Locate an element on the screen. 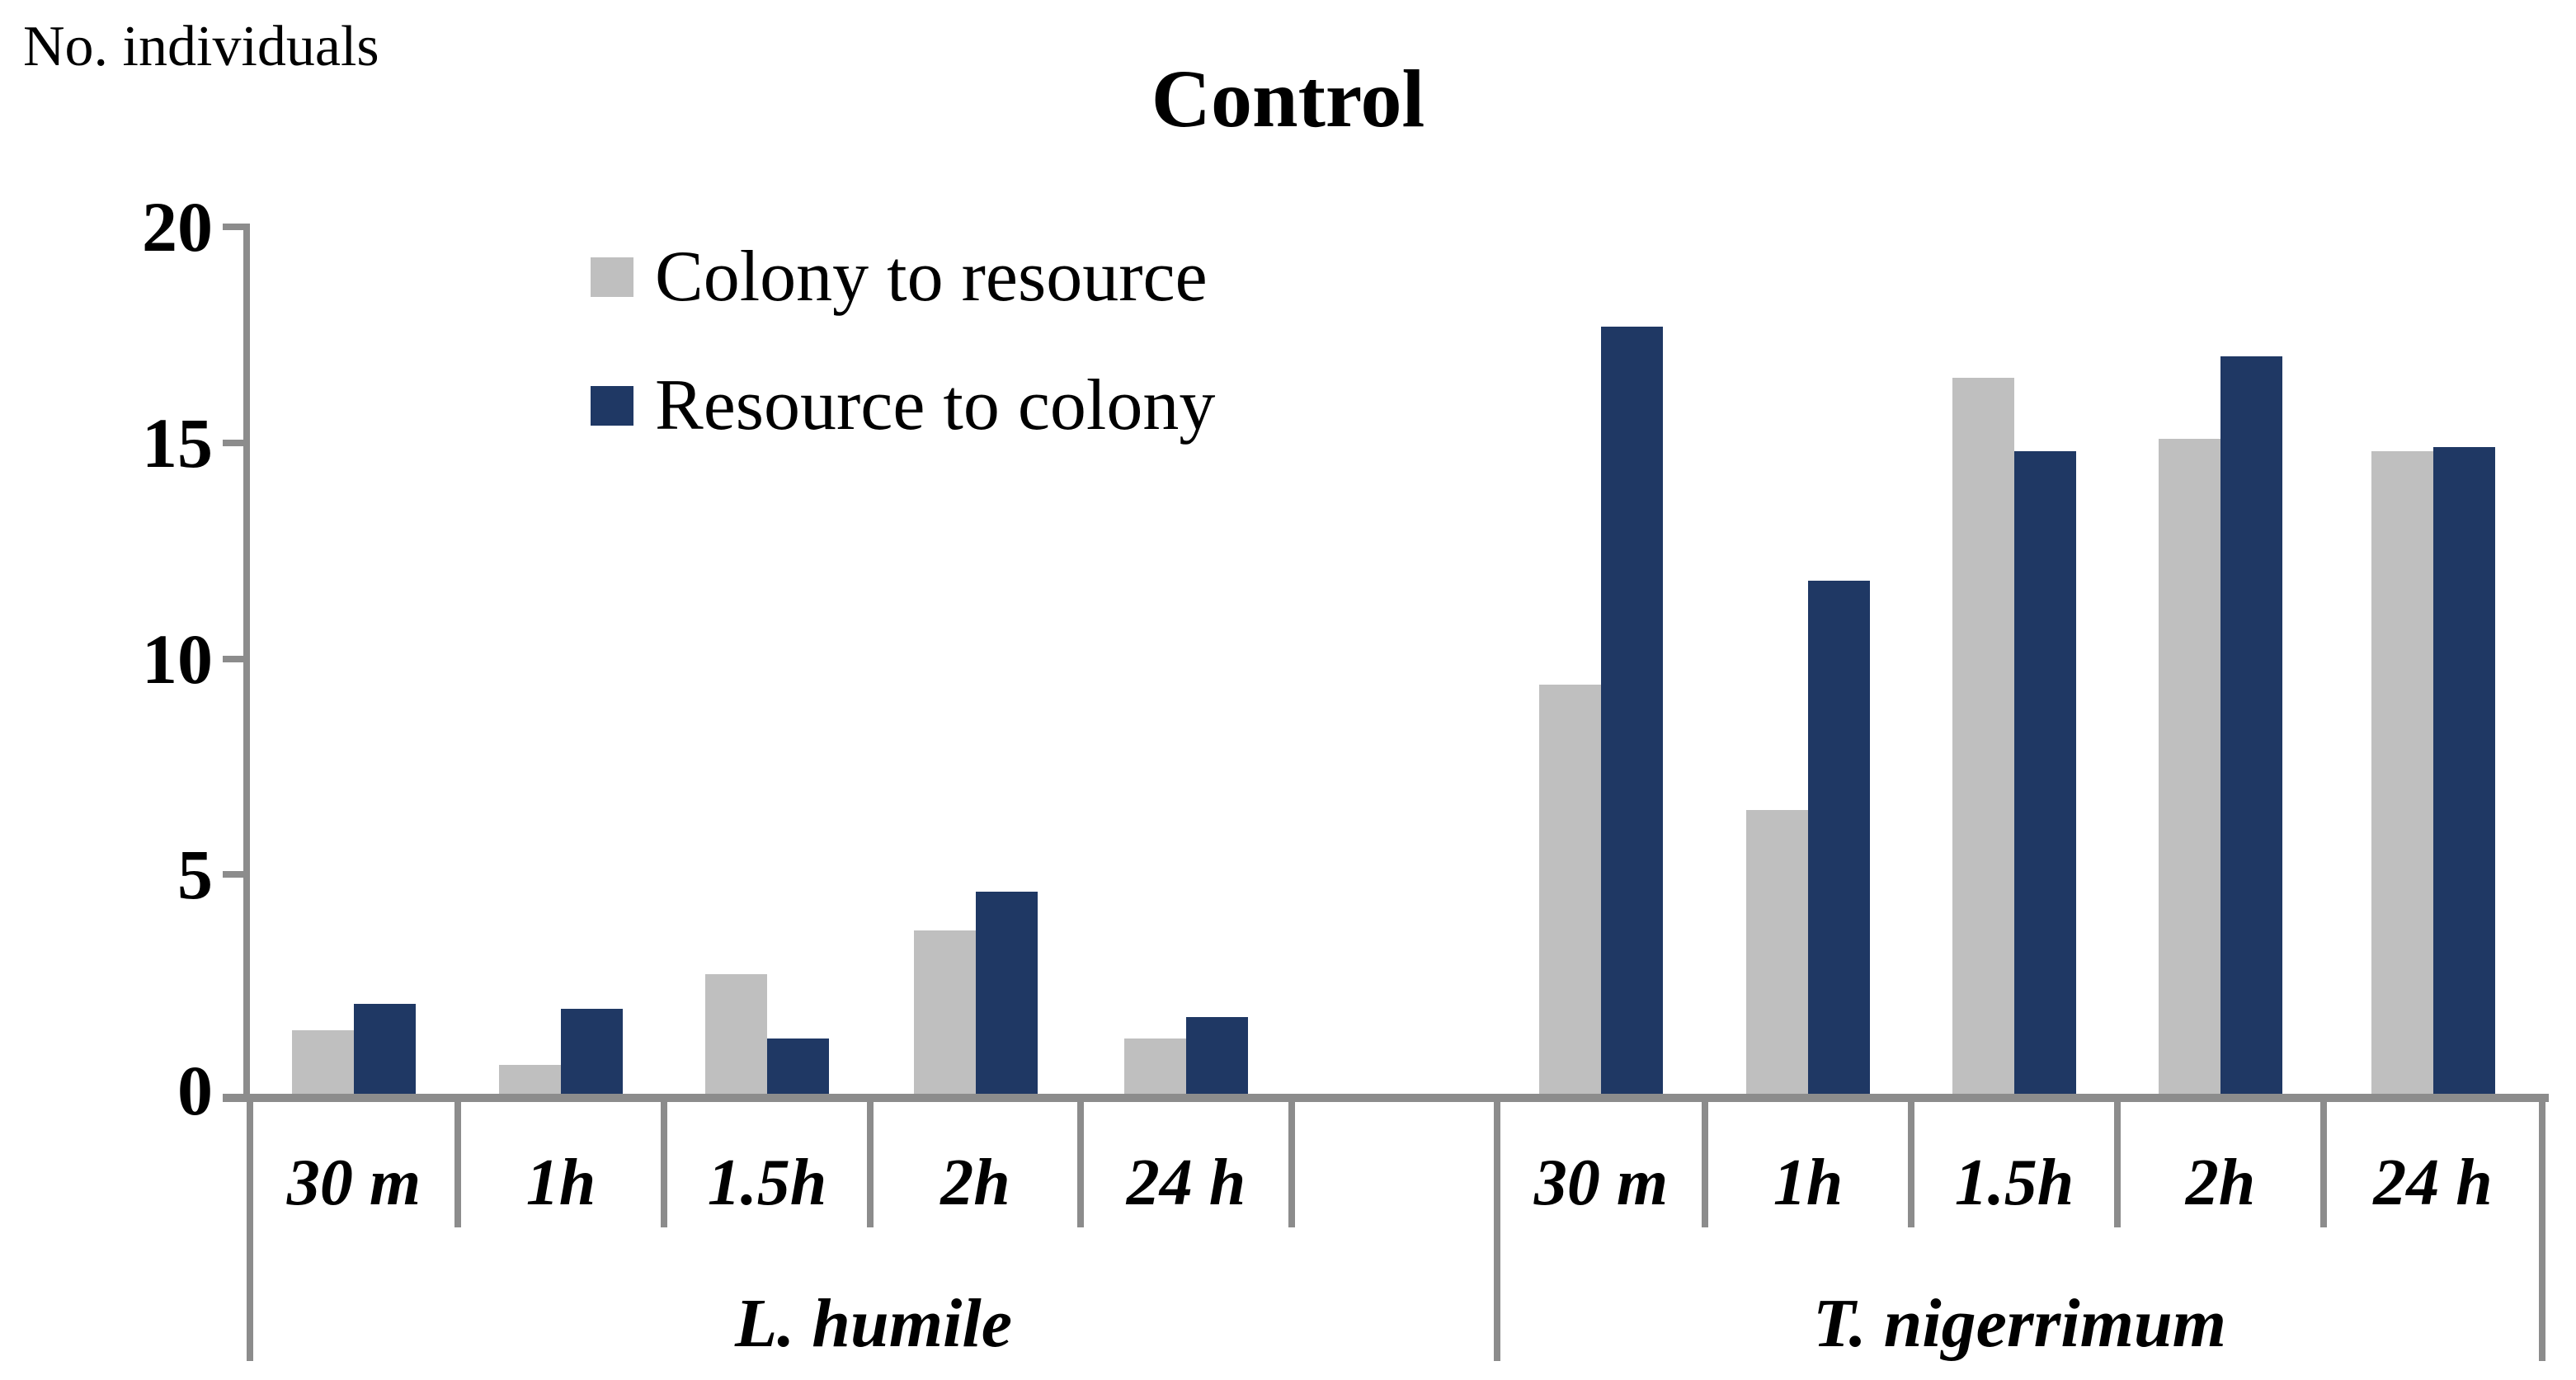 Image resolution: width=2576 pixels, height=1380 pixels. colony-to-resource-swatch-icon is located at coordinates (612, 277).